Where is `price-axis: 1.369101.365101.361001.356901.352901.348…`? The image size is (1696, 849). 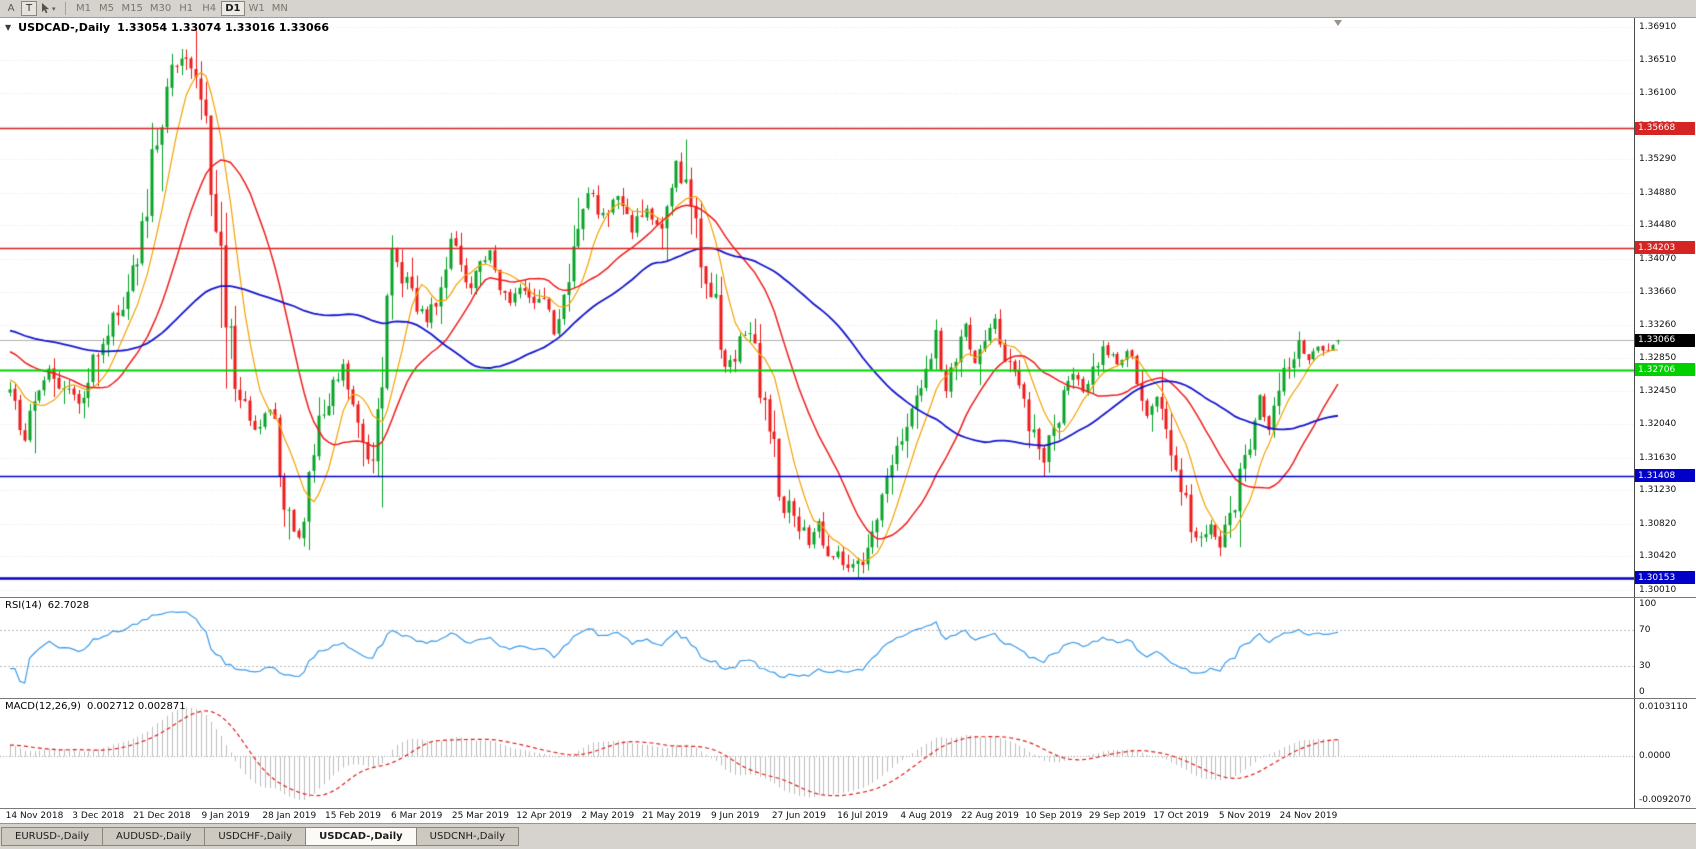 price-axis: 1.369101.365101.361001.356901.352901.348… is located at coordinates (1665, 307).